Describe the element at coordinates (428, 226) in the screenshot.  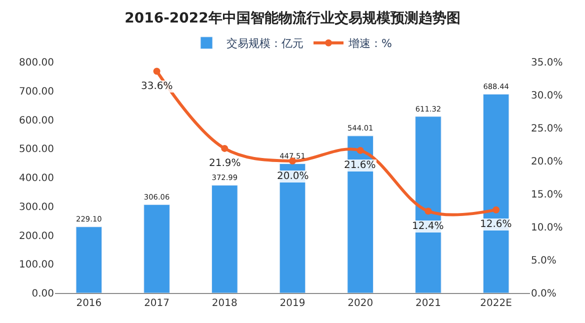
I see `data-label: 12.4%` at that location.